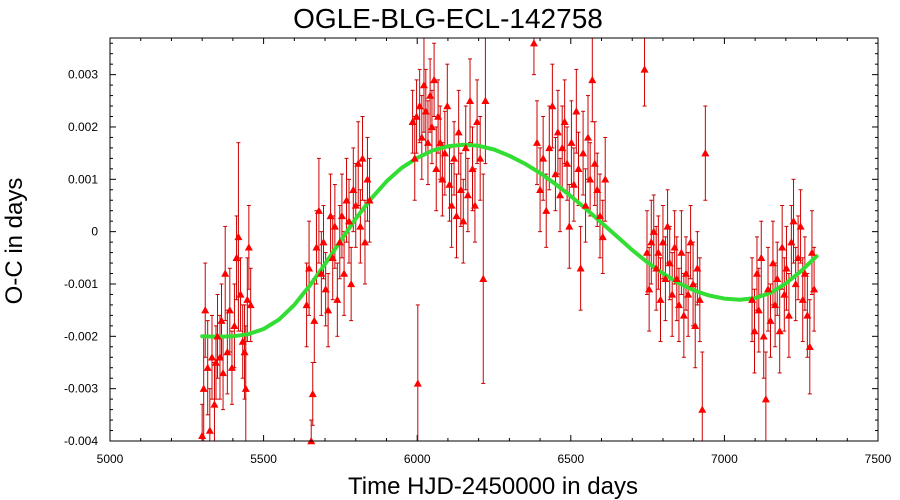 Image resolution: width=900 pixels, height=500 pixels. Describe the element at coordinates (724, 459) in the screenshot. I see `x-tick-label: 7000` at that location.